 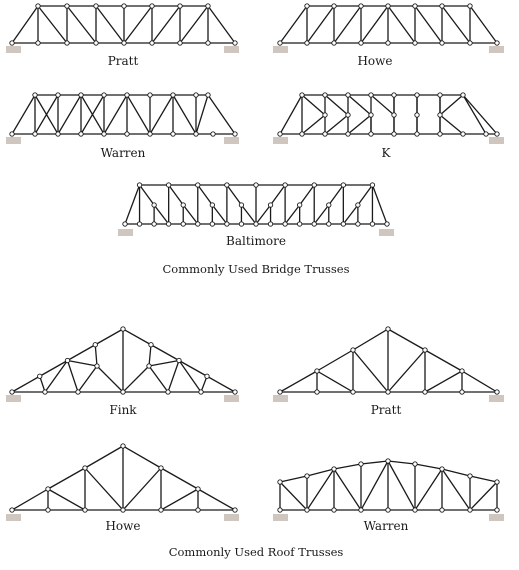 I want to click on bridge-baltimore-label: Baltimore, so click(x=256, y=241).